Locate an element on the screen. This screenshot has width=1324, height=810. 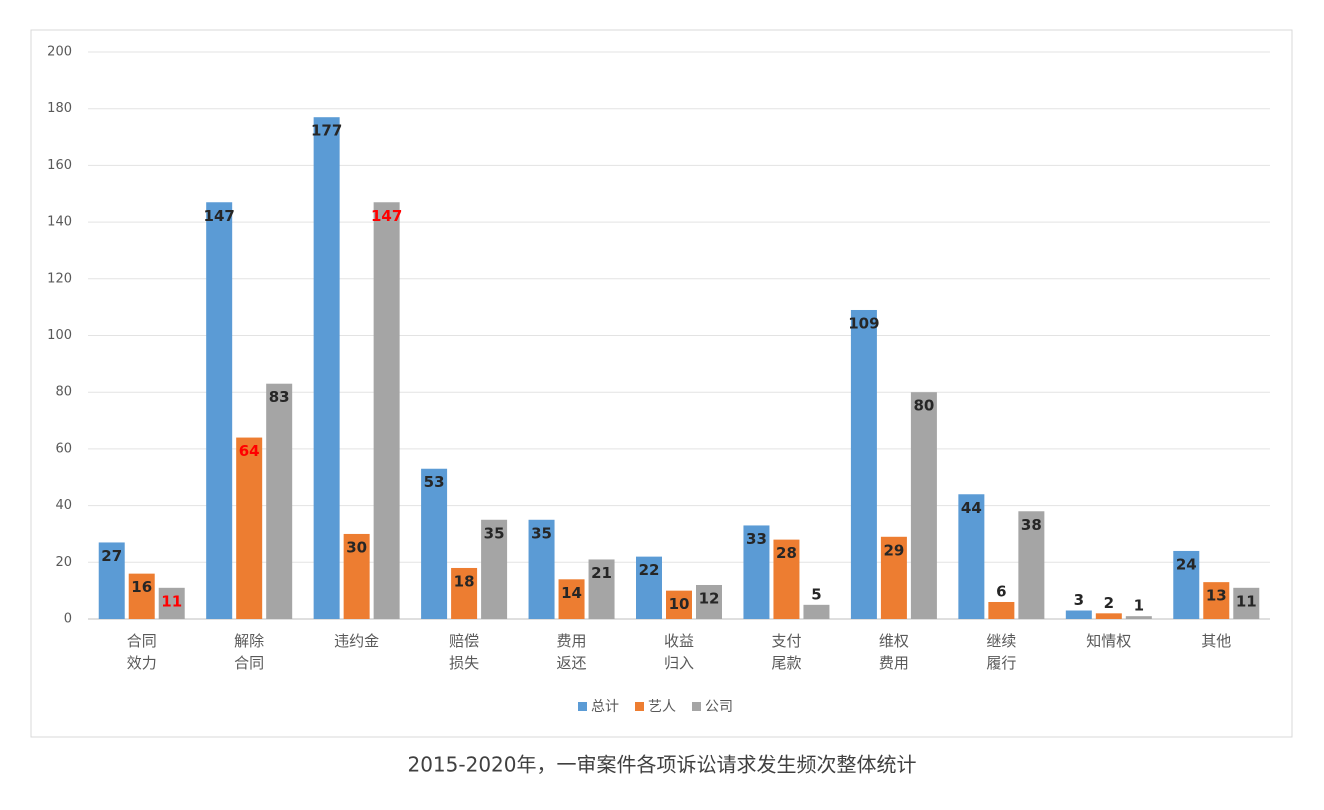
data-label: 5 is located at coordinates (816, 594).